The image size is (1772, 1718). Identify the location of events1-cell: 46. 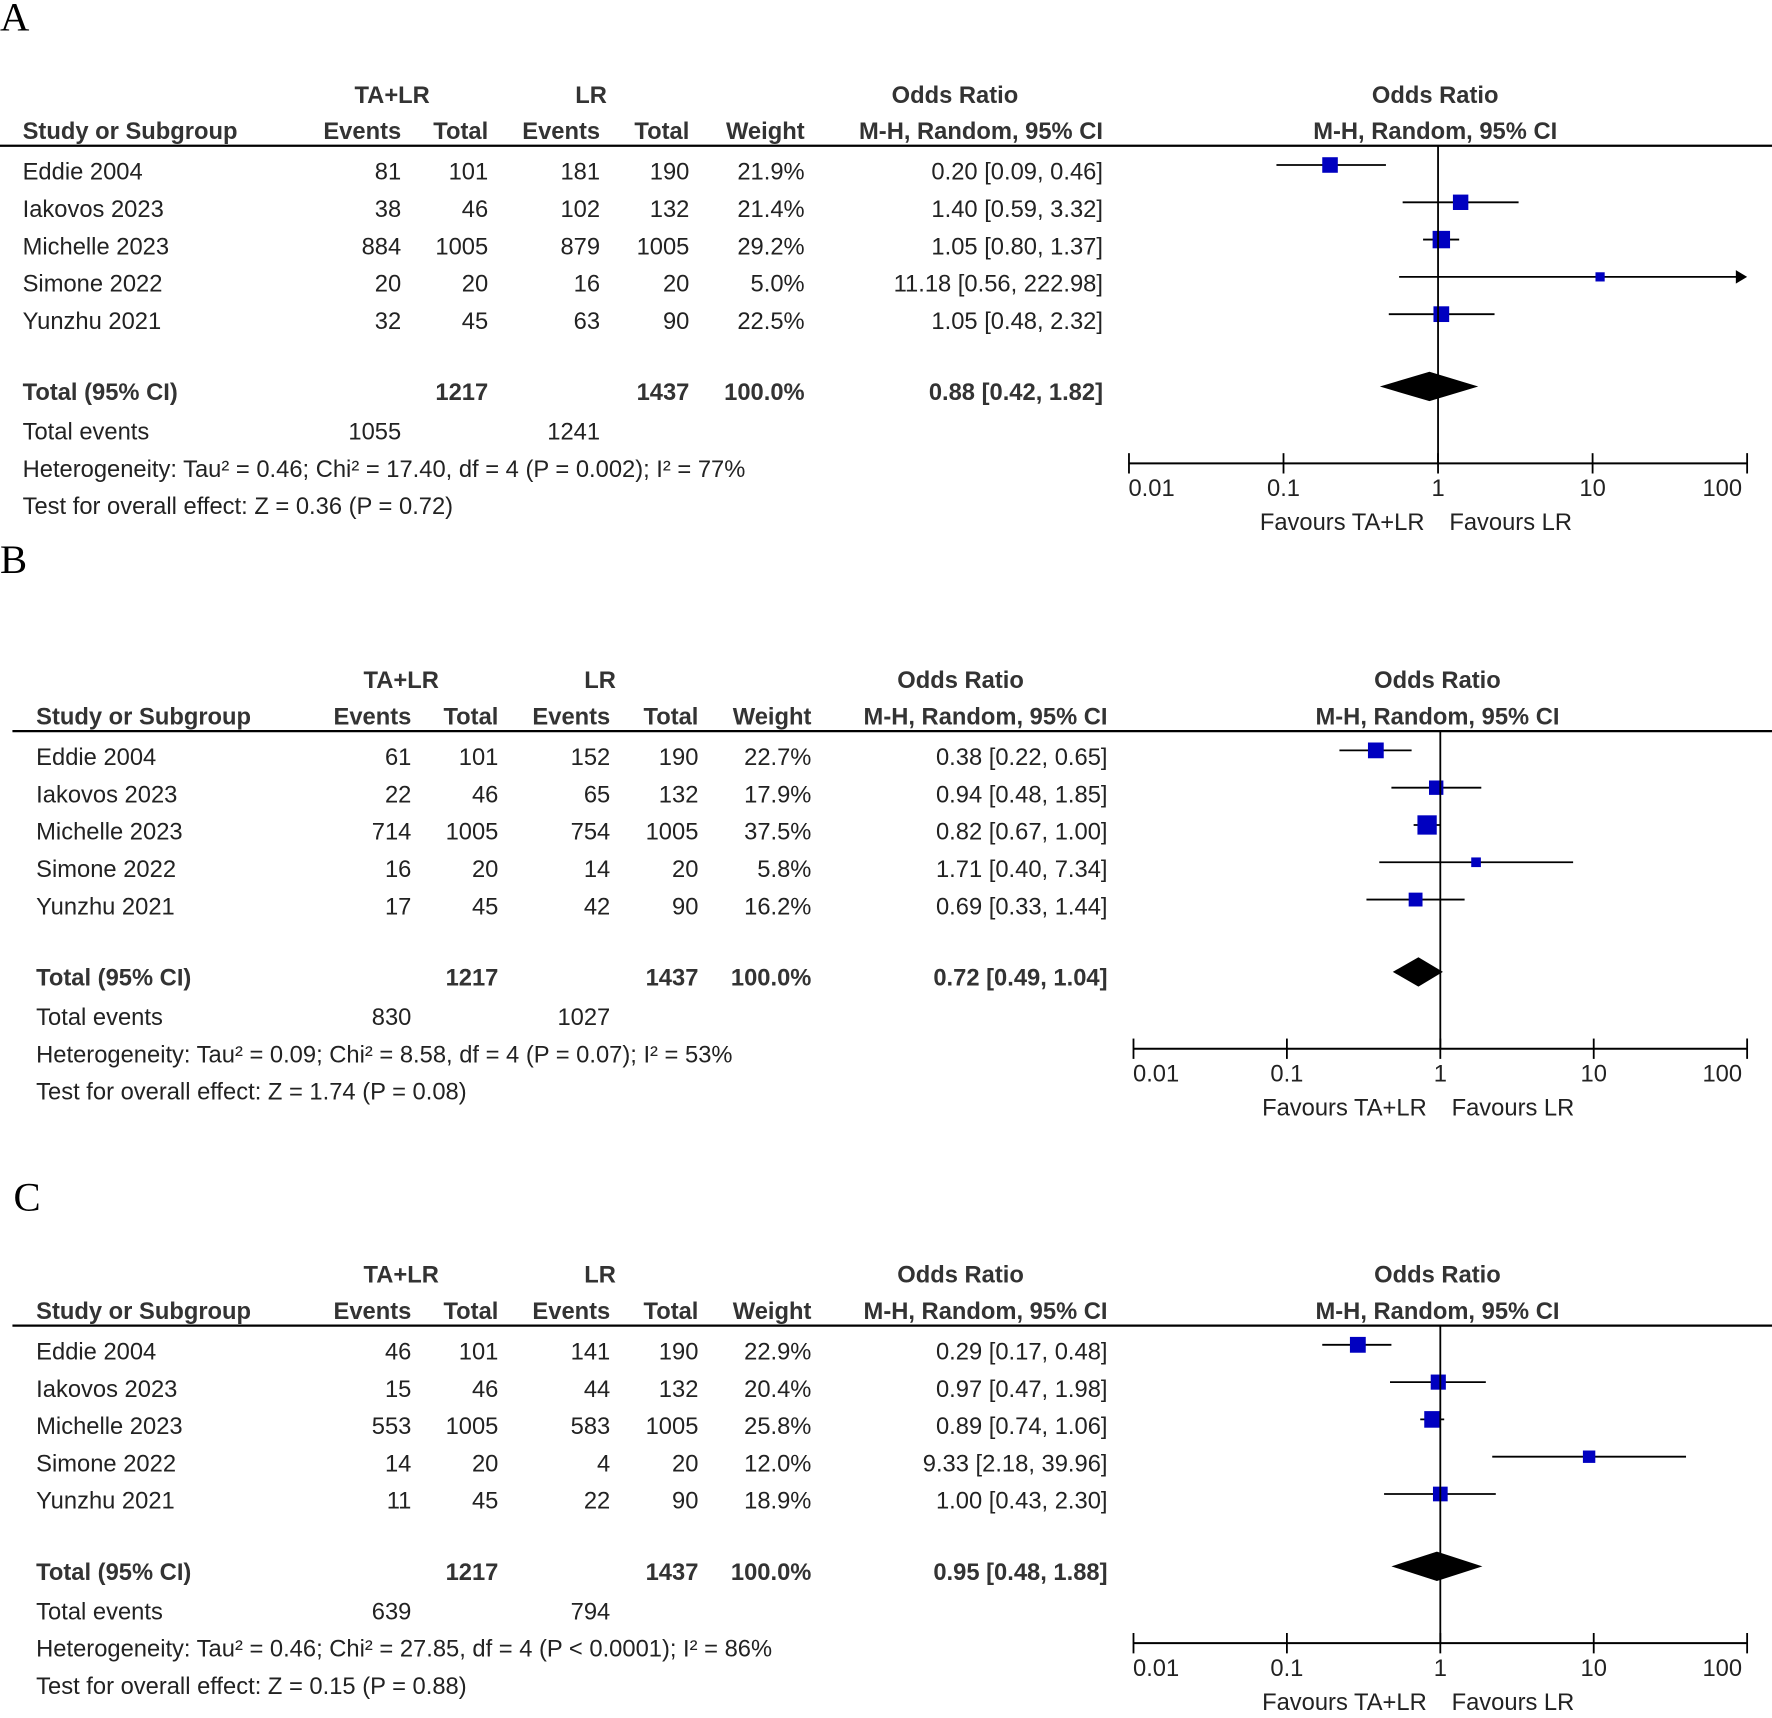
(398, 1352).